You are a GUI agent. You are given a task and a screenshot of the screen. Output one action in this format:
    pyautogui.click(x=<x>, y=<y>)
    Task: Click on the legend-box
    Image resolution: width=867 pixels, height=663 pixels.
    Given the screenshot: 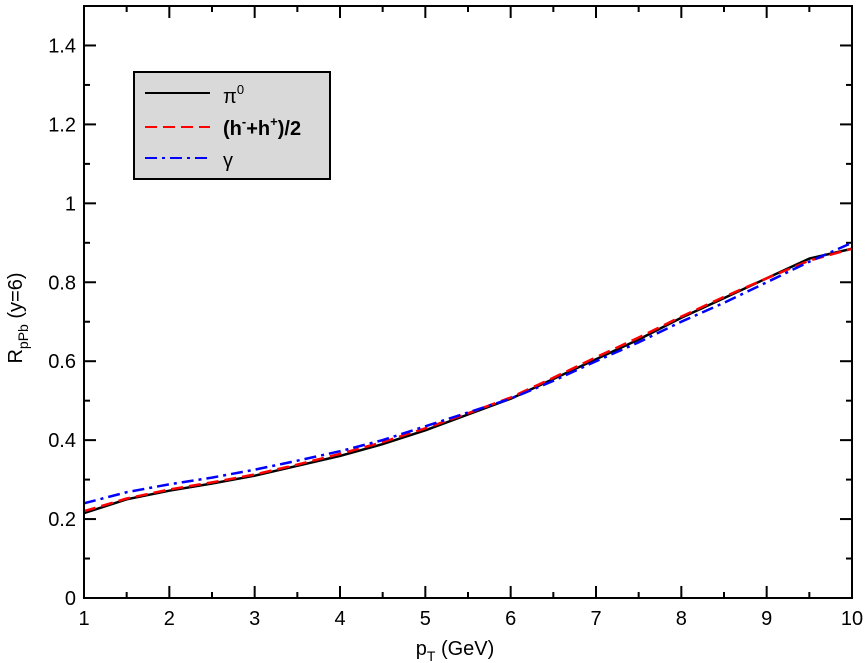 What is the action you would take?
    pyautogui.click(x=232, y=125)
    